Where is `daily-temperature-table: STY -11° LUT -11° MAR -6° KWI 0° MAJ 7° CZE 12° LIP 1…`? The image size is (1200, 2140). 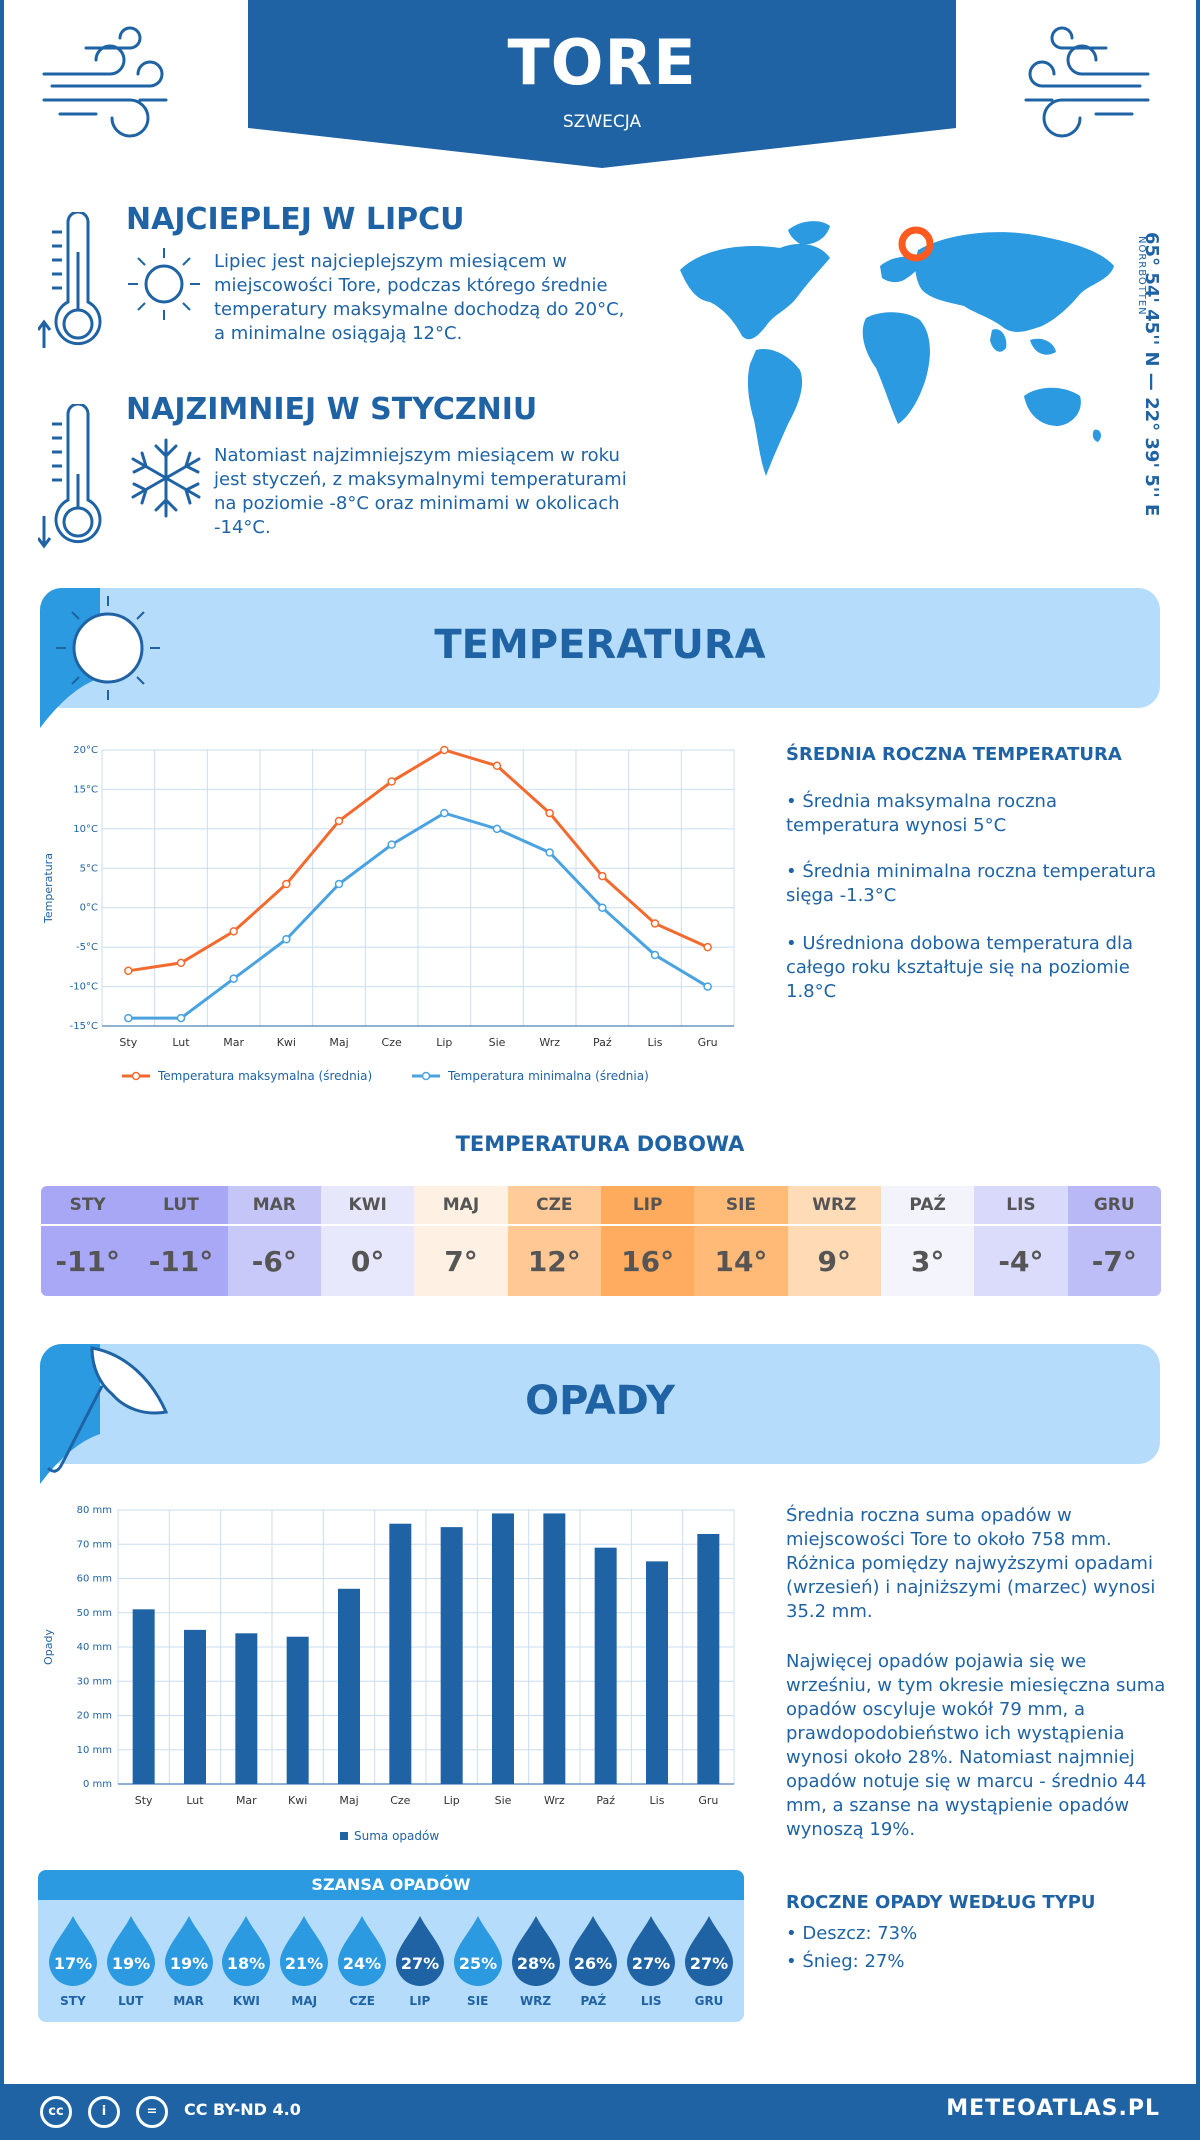
daily-temperature-table: STY -11° LUT -11° MAR -6° KWI 0° MAJ 7° CZE 12° LIP 1… is located at coordinates (601, 1241).